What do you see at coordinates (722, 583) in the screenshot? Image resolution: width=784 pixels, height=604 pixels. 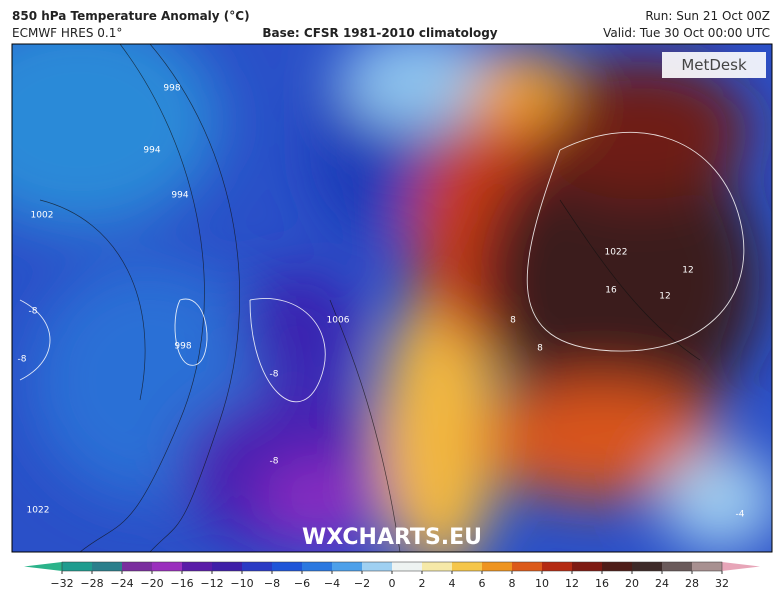 I see `colorbar-label: 32` at bounding box center [722, 583].